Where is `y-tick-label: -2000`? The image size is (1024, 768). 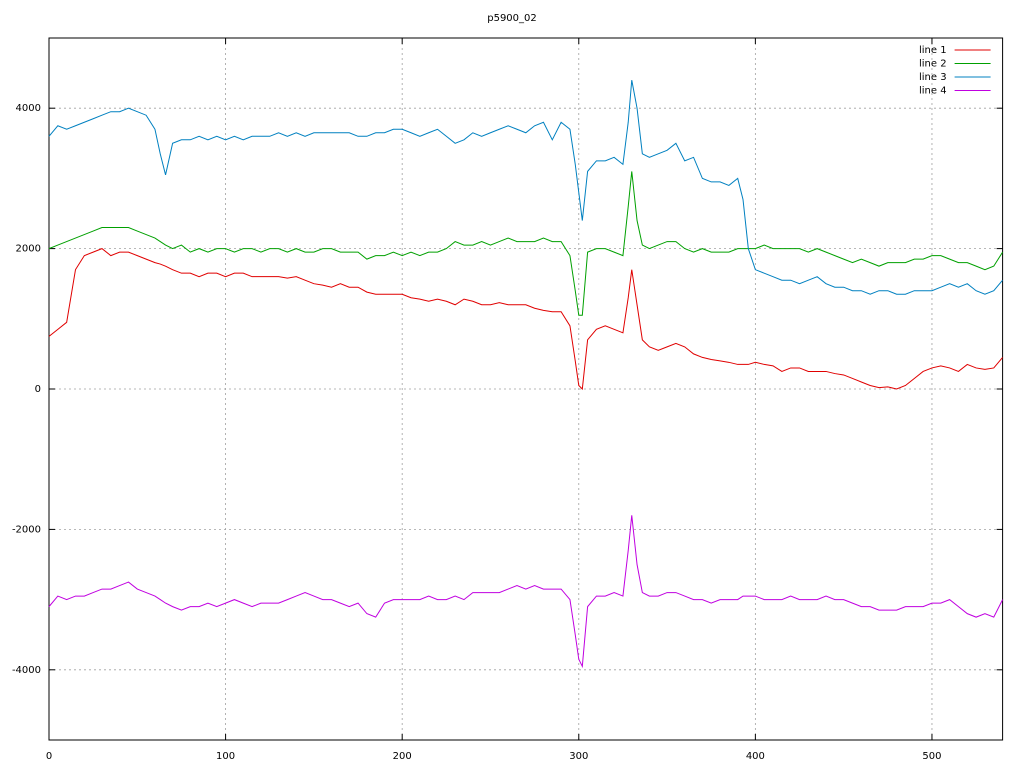 y-tick-label: -2000 is located at coordinates (26, 529).